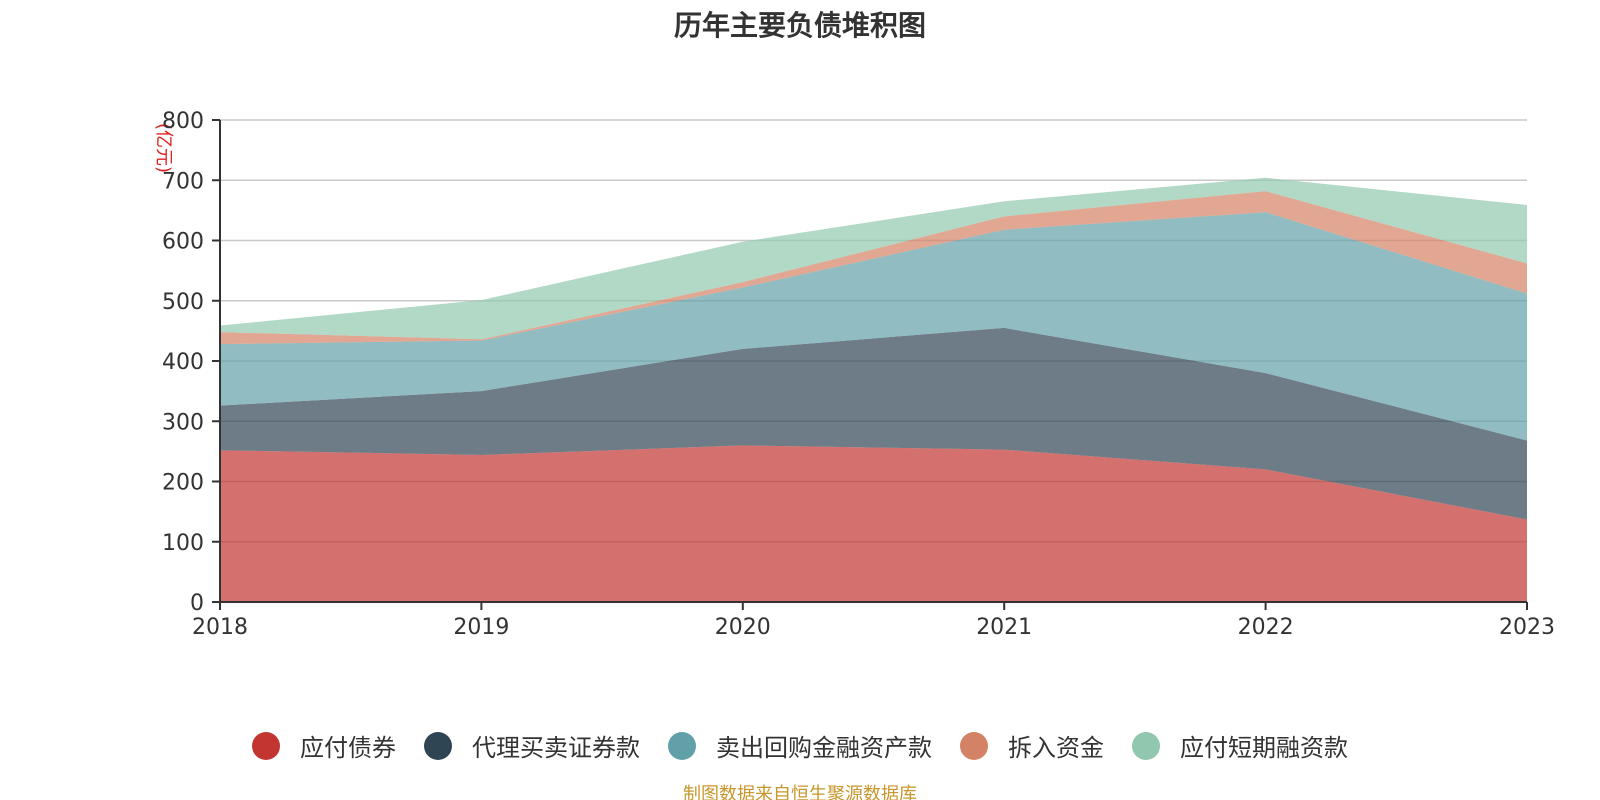 This screenshot has height=800, width=1600. What do you see at coordinates (824, 748) in the screenshot?
I see `legend-label: 卖出回购金融资产款` at bounding box center [824, 748].